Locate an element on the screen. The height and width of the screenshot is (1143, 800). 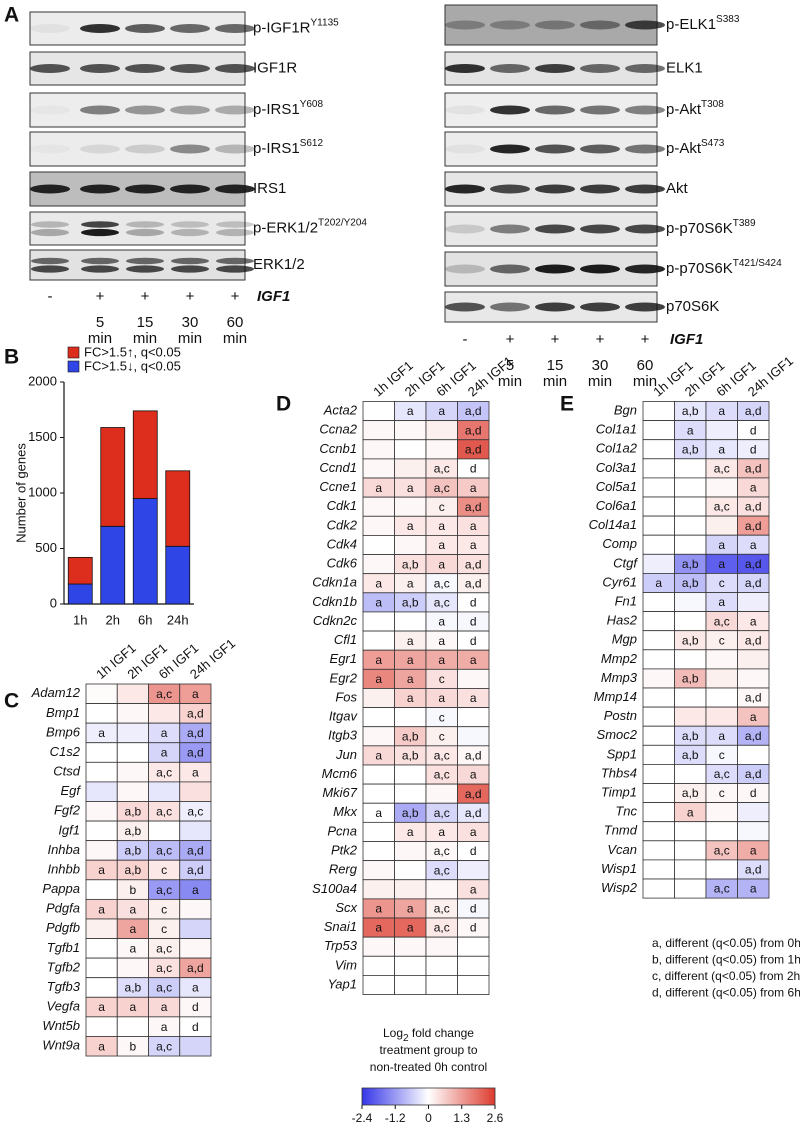
gene-label: Thbs4 is located at coordinates (619, 772).